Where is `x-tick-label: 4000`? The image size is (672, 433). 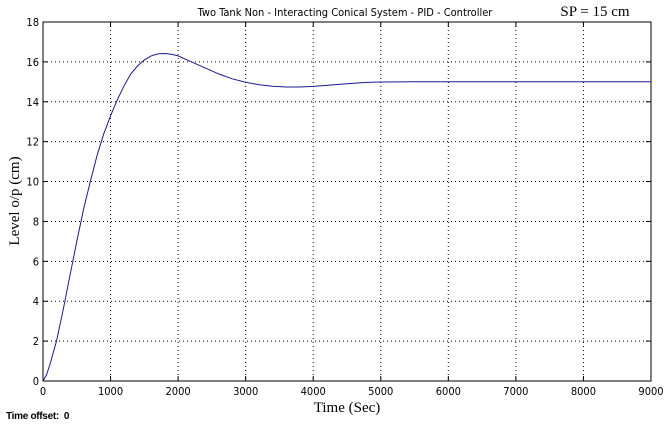
x-tick-label: 4000 is located at coordinates (313, 391).